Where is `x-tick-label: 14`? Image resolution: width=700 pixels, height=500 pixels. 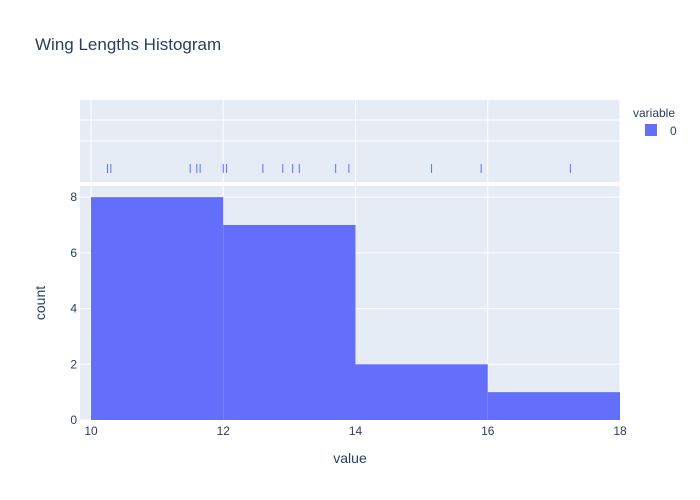 x-tick-label: 14 is located at coordinates (356, 431).